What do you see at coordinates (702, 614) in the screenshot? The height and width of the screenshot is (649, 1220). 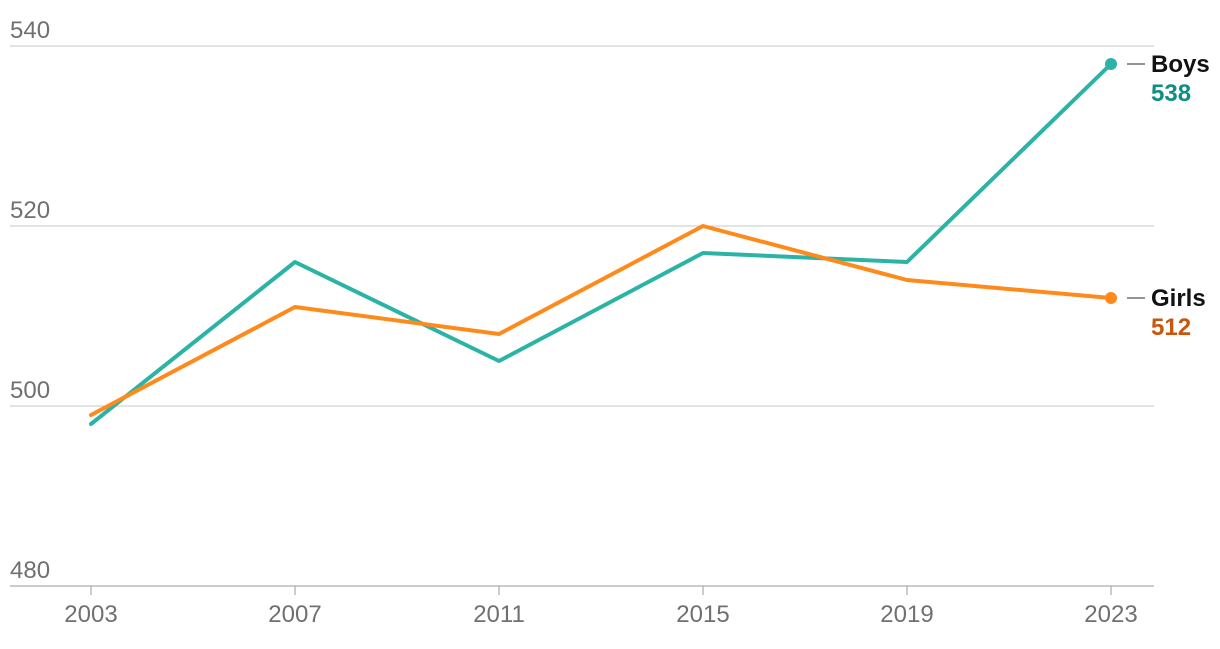 I see `x-tick-label: 2015` at bounding box center [702, 614].